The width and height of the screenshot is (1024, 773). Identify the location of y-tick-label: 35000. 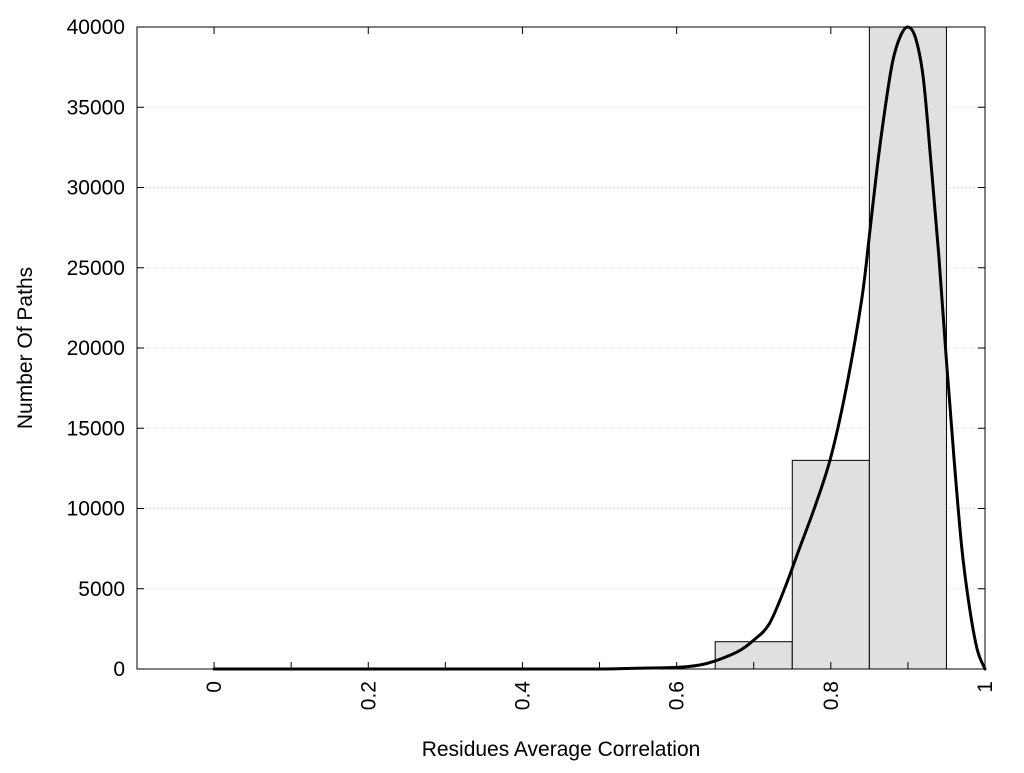
(96, 107).